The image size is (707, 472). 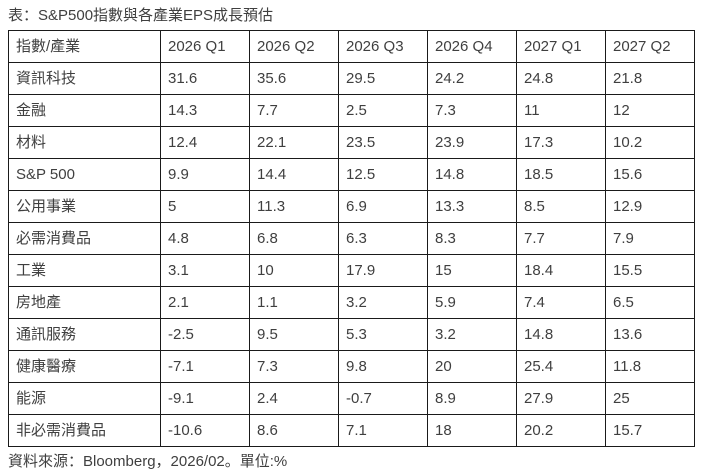 What do you see at coordinates (650, 46) in the screenshot?
I see `column-header: 2027 Q2` at bounding box center [650, 46].